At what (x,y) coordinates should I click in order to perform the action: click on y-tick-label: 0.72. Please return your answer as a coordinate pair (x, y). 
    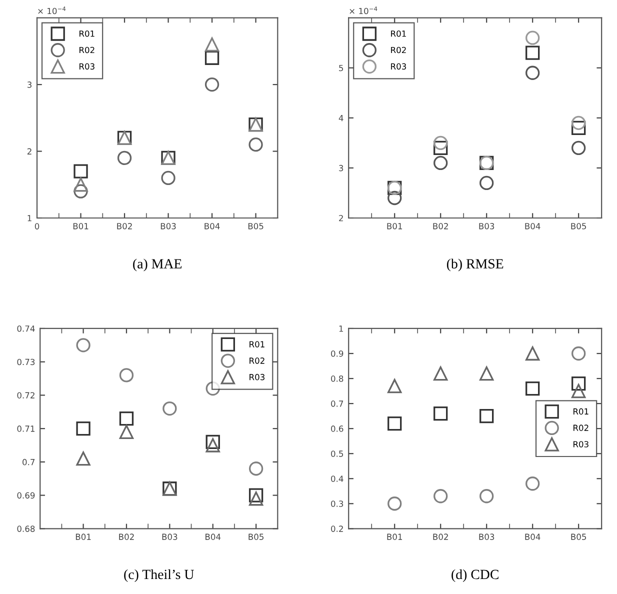
    Looking at the image, I should click on (25, 395).